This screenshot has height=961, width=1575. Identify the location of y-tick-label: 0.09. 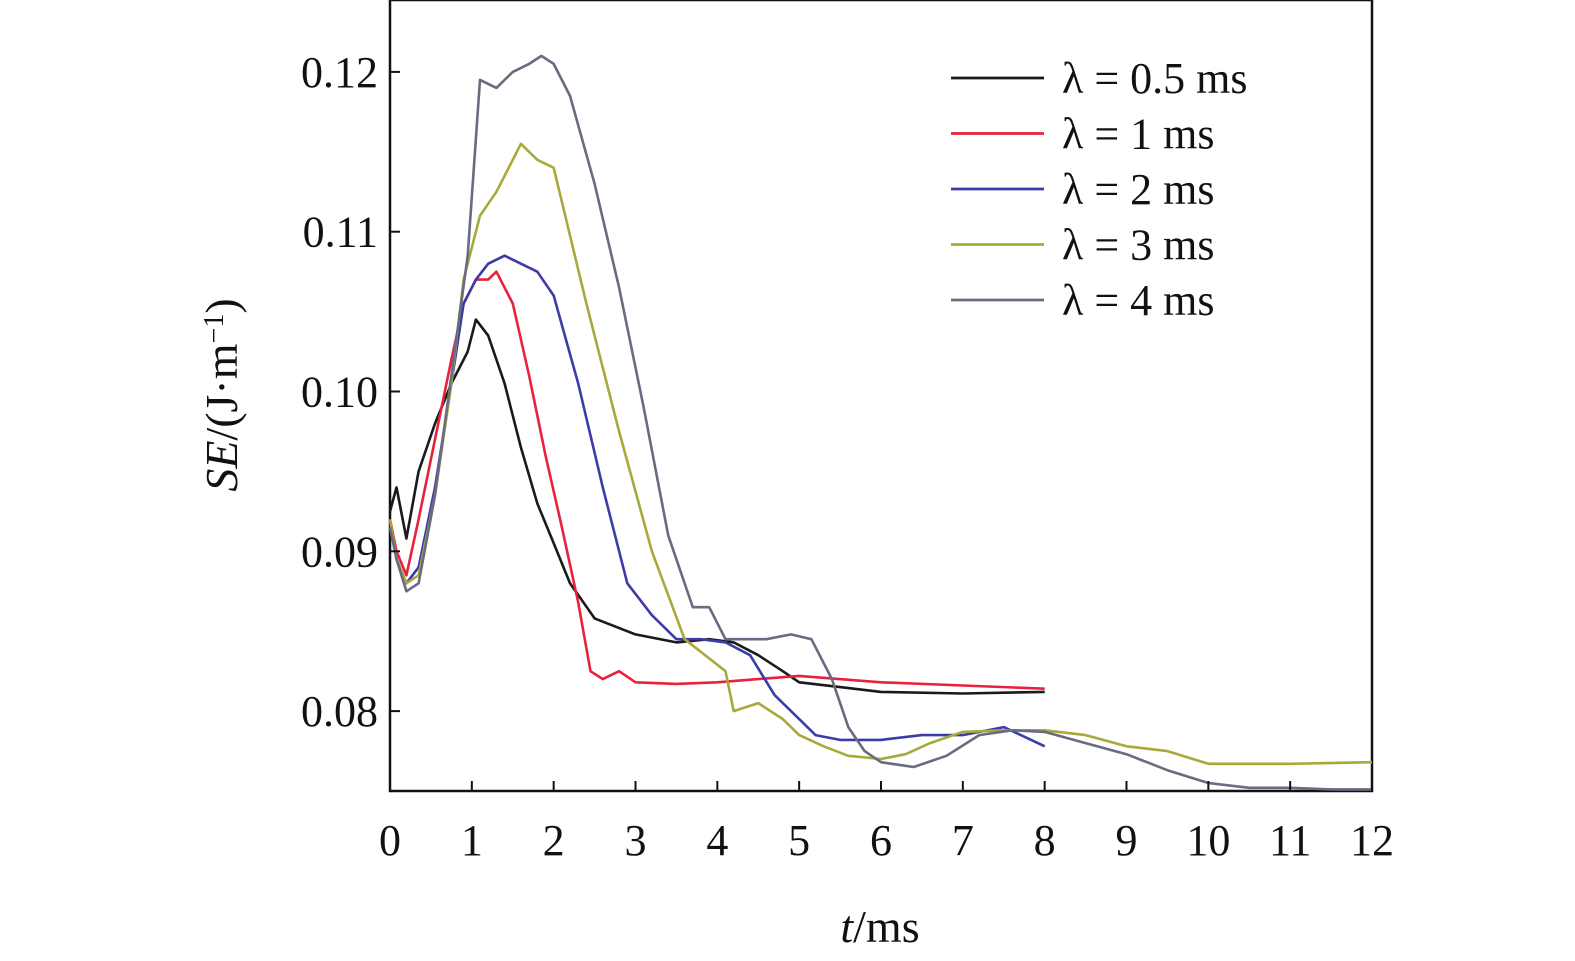
(339, 551).